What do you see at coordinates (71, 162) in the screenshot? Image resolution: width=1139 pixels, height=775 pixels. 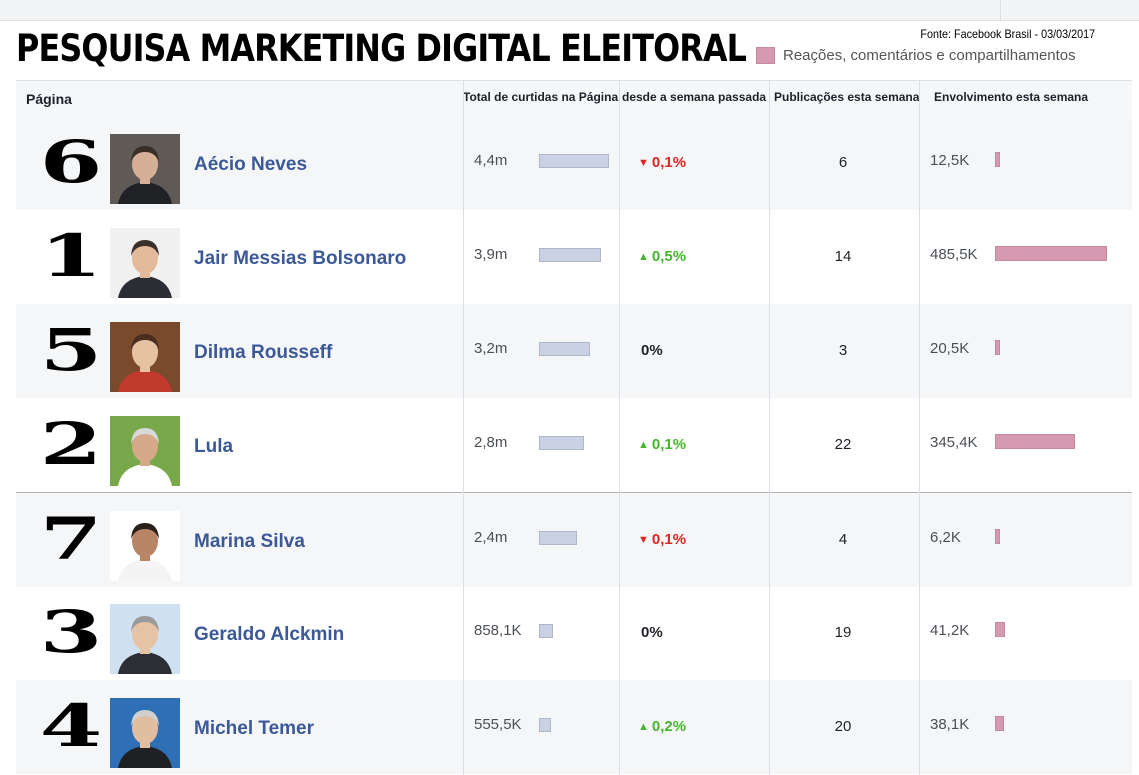 I see `rank-number: 6` at bounding box center [71, 162].